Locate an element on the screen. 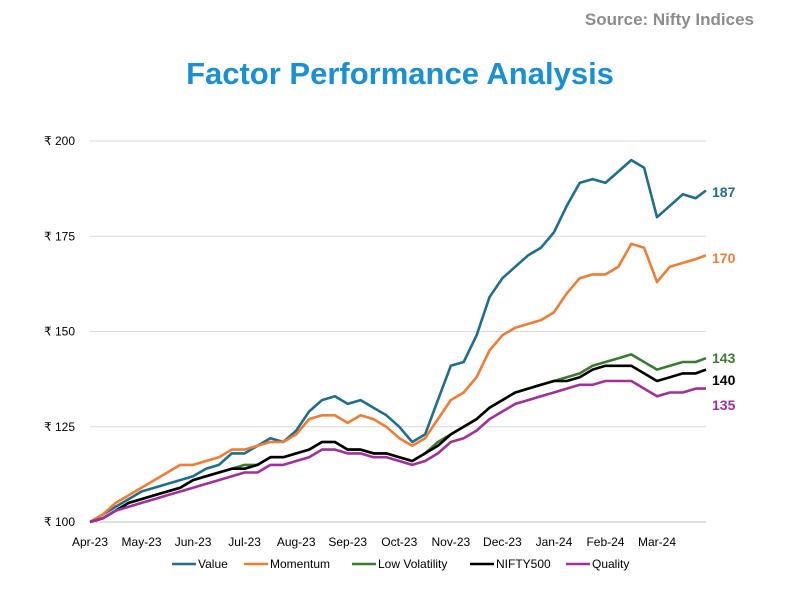  legend-label: Low Volatility is located at coordinates (412, 564).